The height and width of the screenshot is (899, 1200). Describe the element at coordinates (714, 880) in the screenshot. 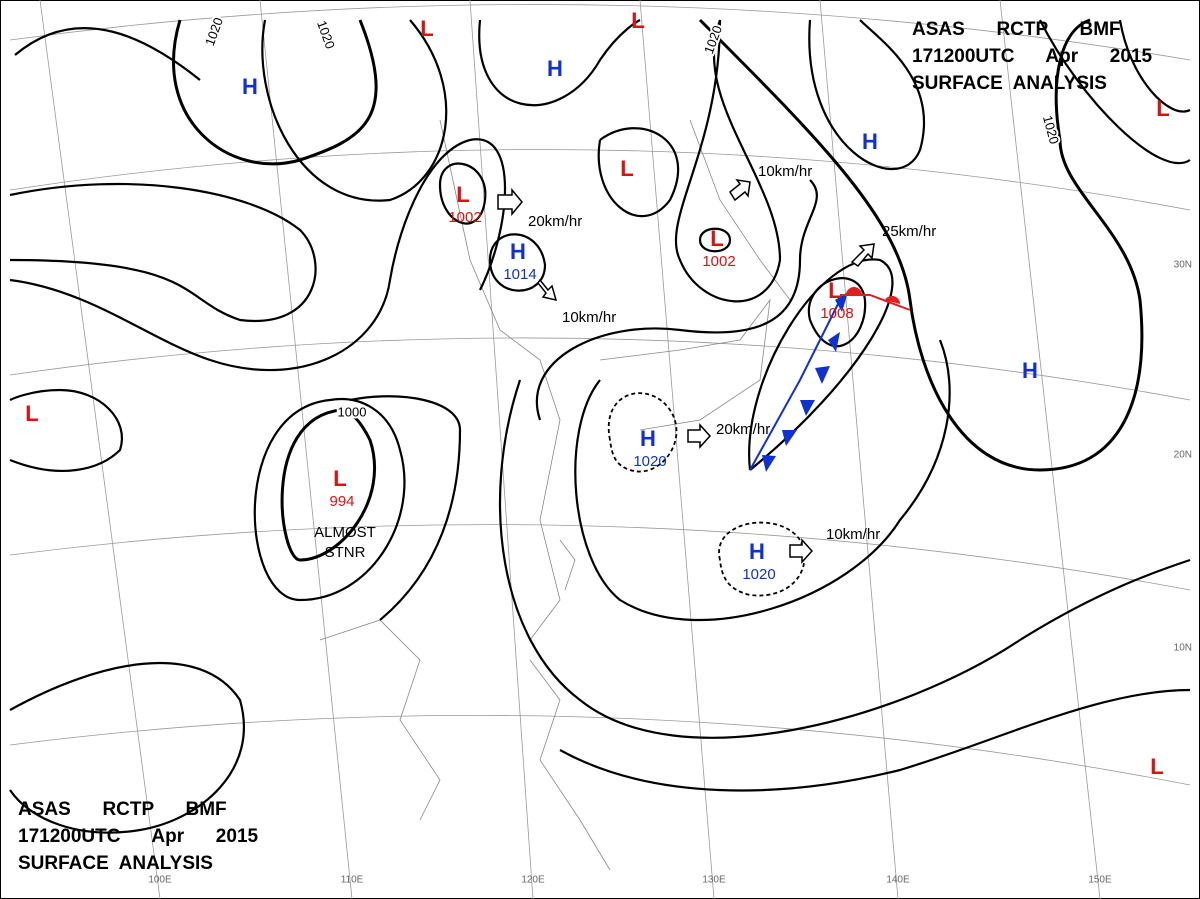

I see `longitude-label: 130E` at that location.